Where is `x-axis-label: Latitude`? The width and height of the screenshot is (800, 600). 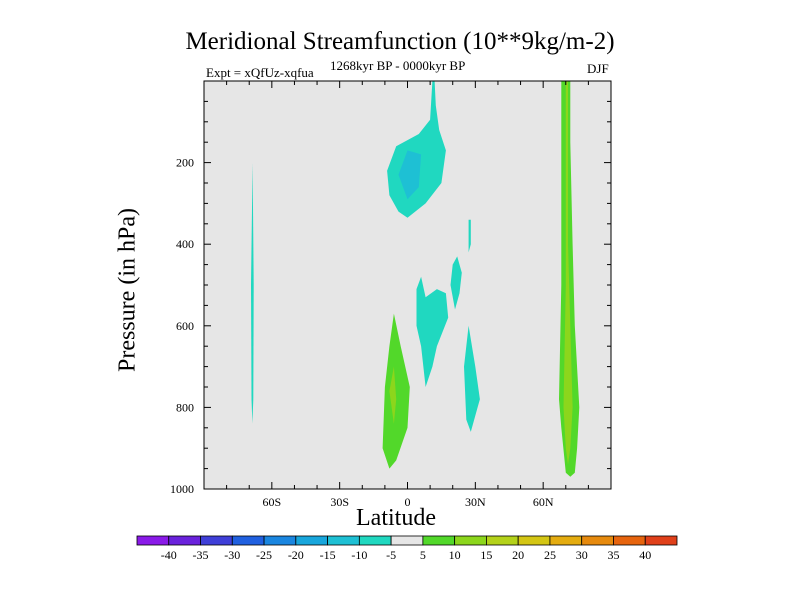
x-axis-label: Latitude is located at coordinates (396, 518).